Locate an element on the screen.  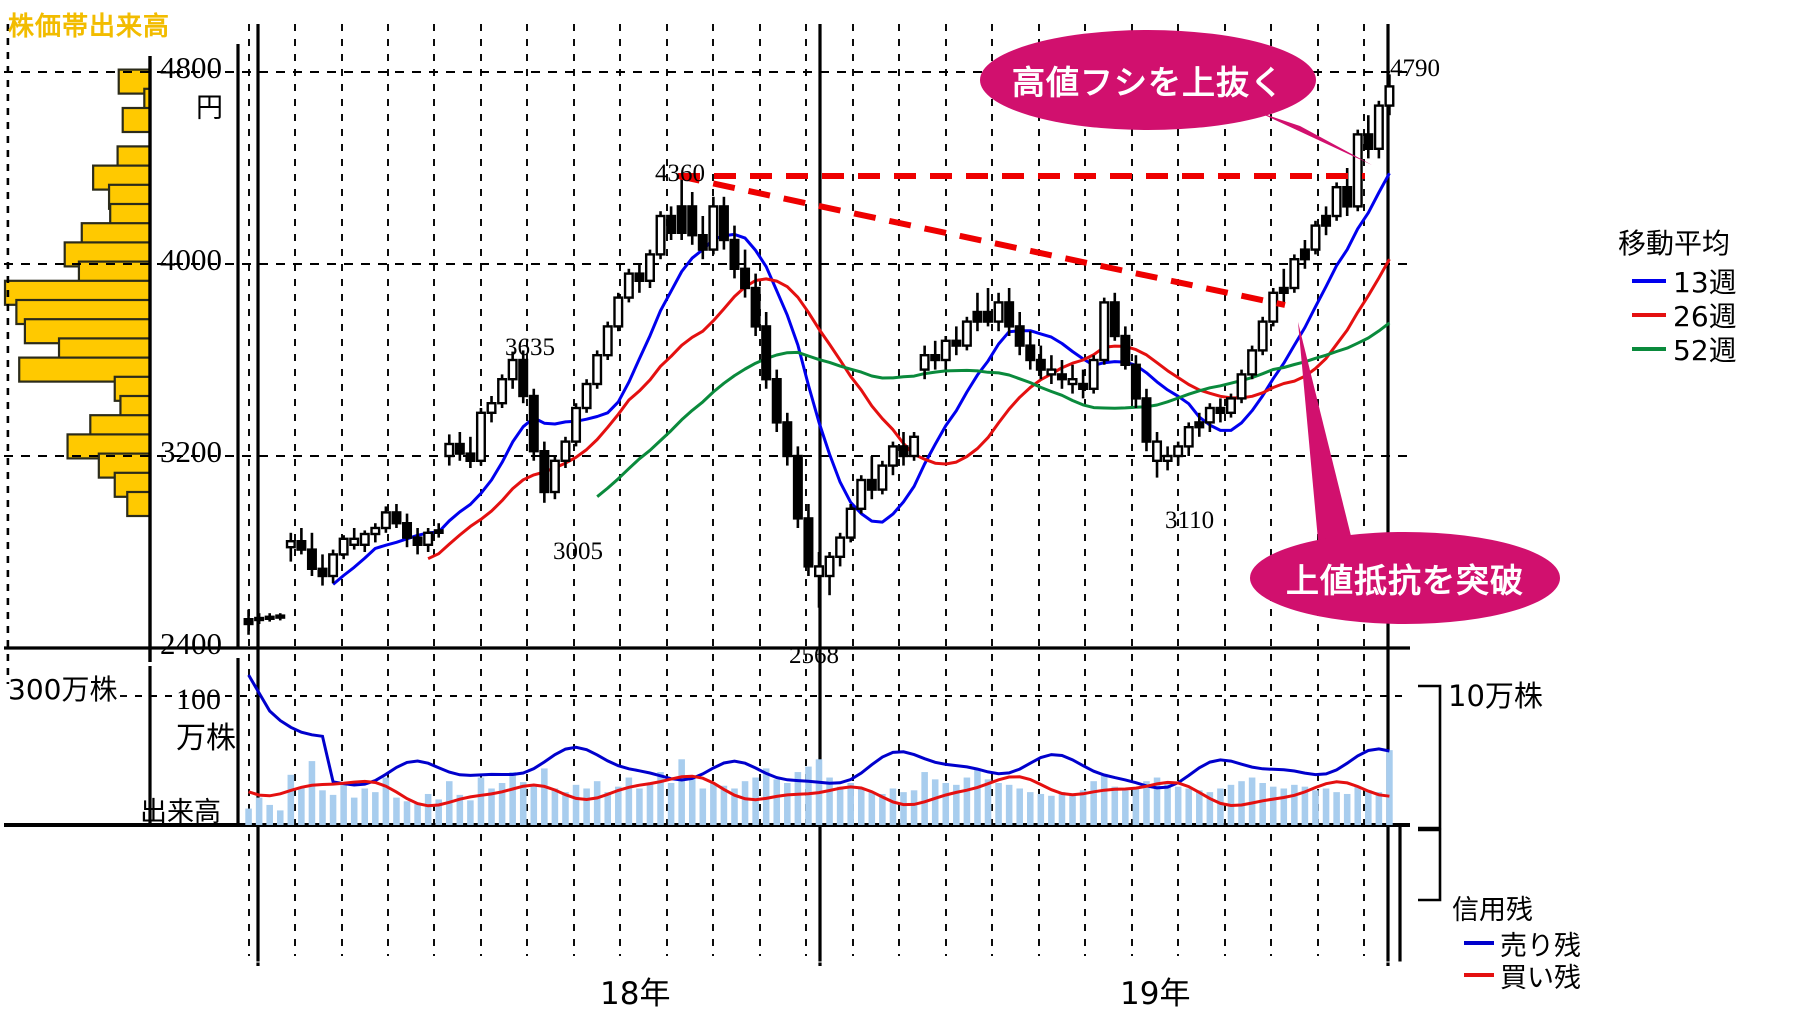
resistance-line-downward is located at coordinates (981, 240).